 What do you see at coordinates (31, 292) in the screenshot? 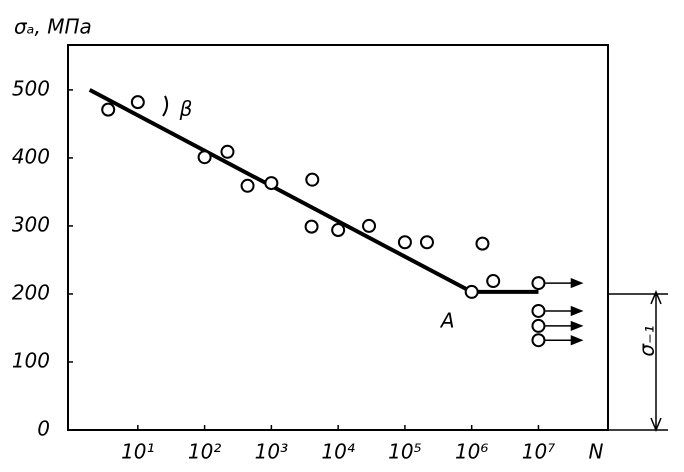
I see `y-tick-label: 200` at bounding box center [31, 292].